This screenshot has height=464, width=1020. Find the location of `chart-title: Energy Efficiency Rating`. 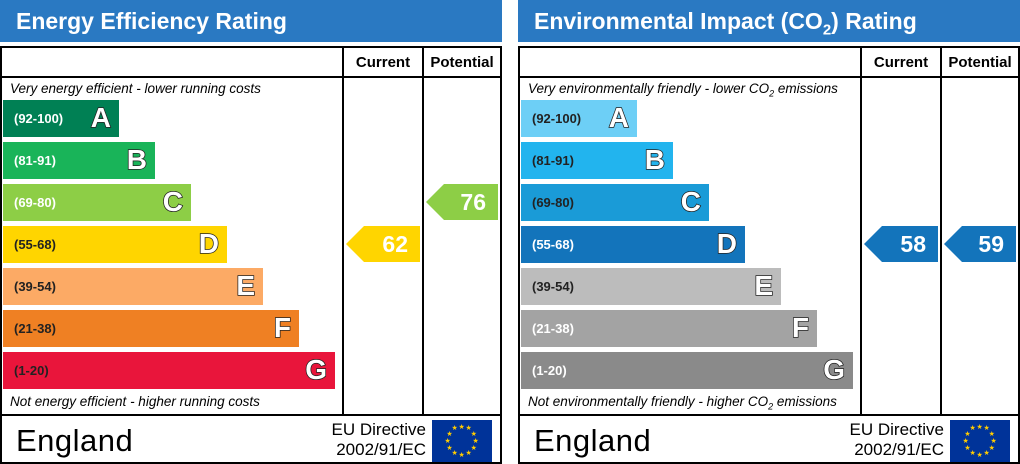

chart-title: Energy Efficiency Rating is located at coordinates (251, 21).